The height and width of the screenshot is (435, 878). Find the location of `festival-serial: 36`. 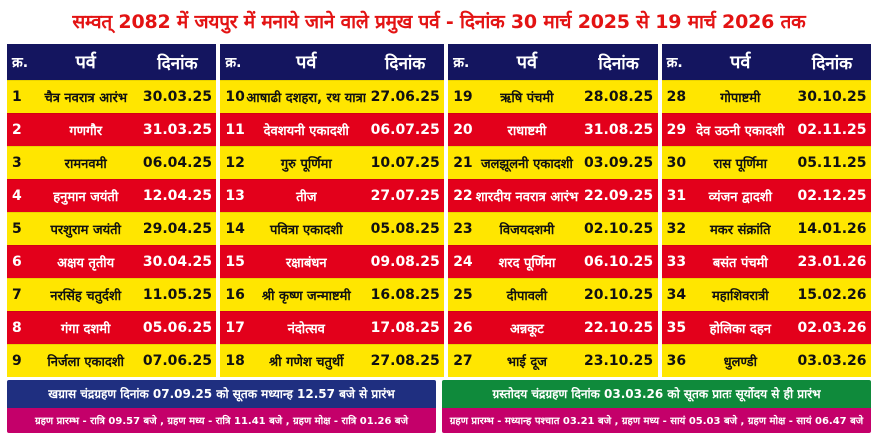

festival-serial: 36 is located at coordinates (676, 361).